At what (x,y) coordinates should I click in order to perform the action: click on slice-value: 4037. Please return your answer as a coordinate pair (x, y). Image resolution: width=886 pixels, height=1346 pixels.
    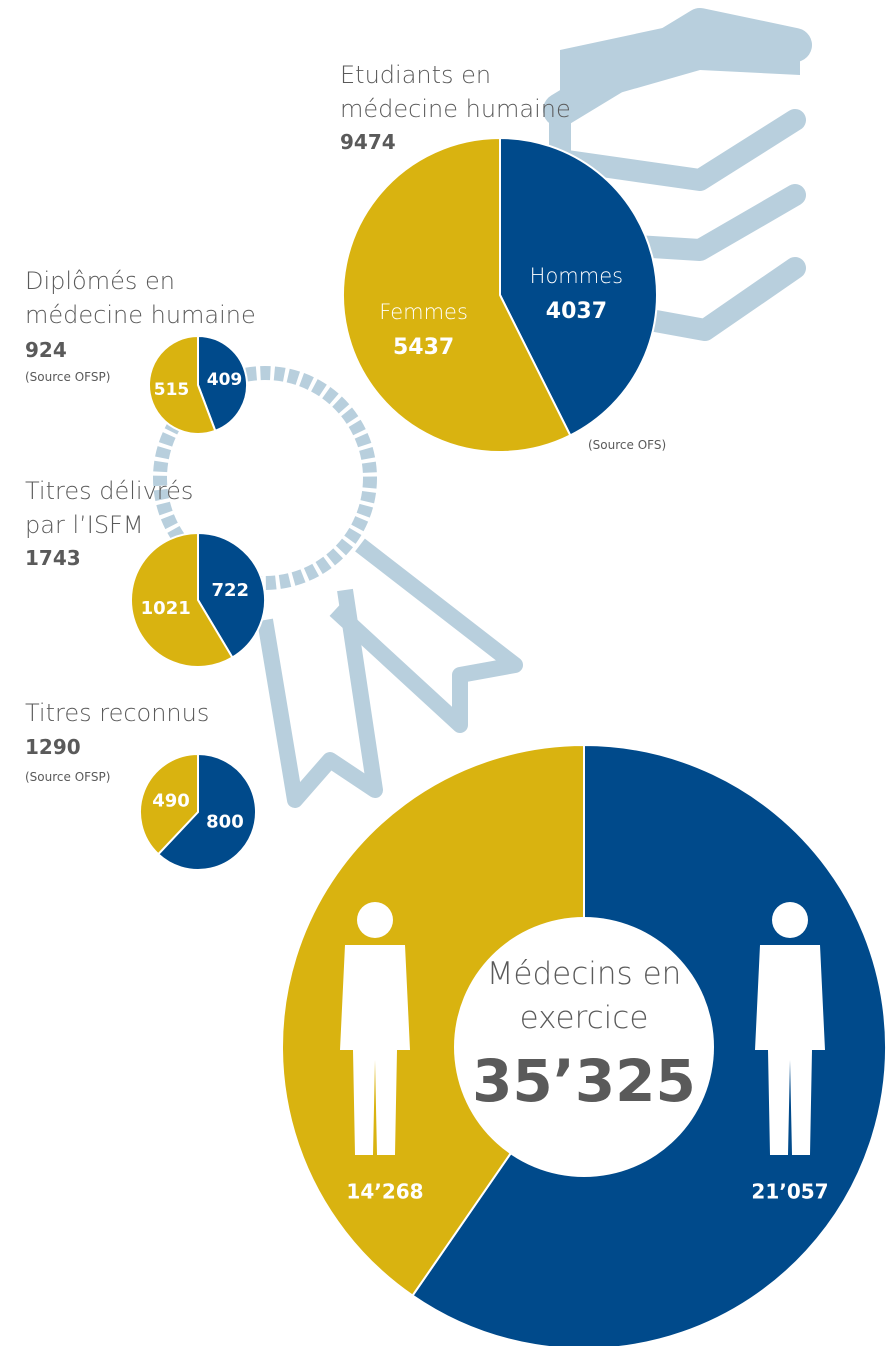
    Looking at the image, I should click on (576, 311).